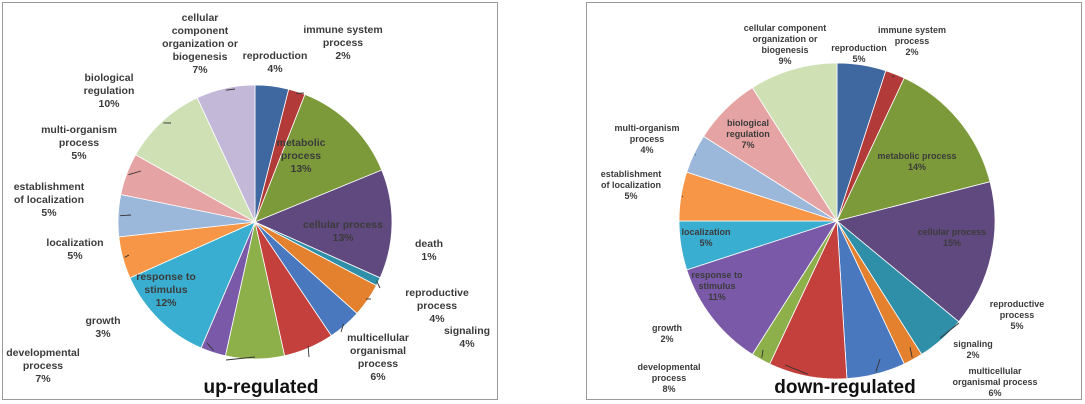 Image resolution: width=1085 pixels, height=404 pixels. Describe the element at coordinates (300, 156) in the screenshot. I see `slice-label-metabolic-process: metabolic process 13%` at that location.